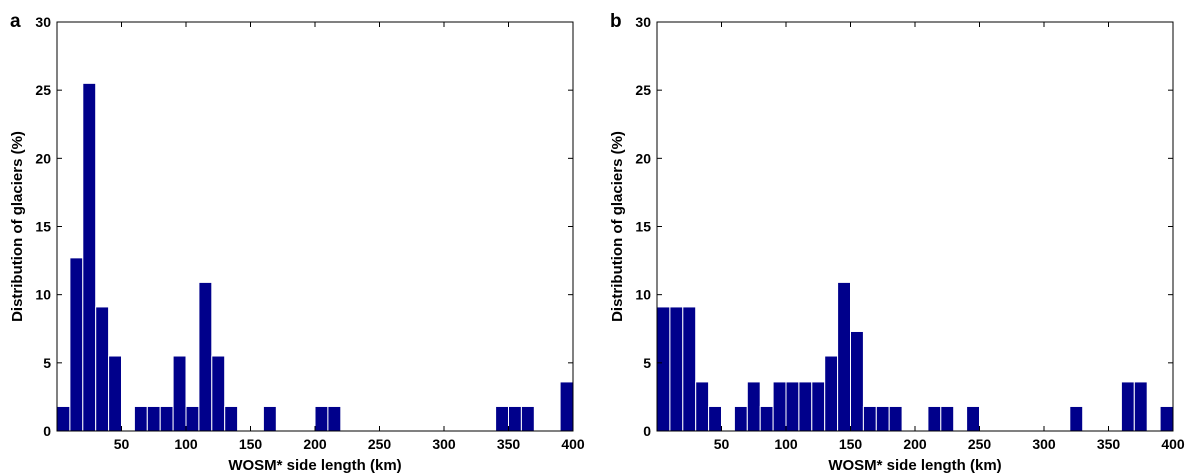  I want to click on bars, so click(915, 356).